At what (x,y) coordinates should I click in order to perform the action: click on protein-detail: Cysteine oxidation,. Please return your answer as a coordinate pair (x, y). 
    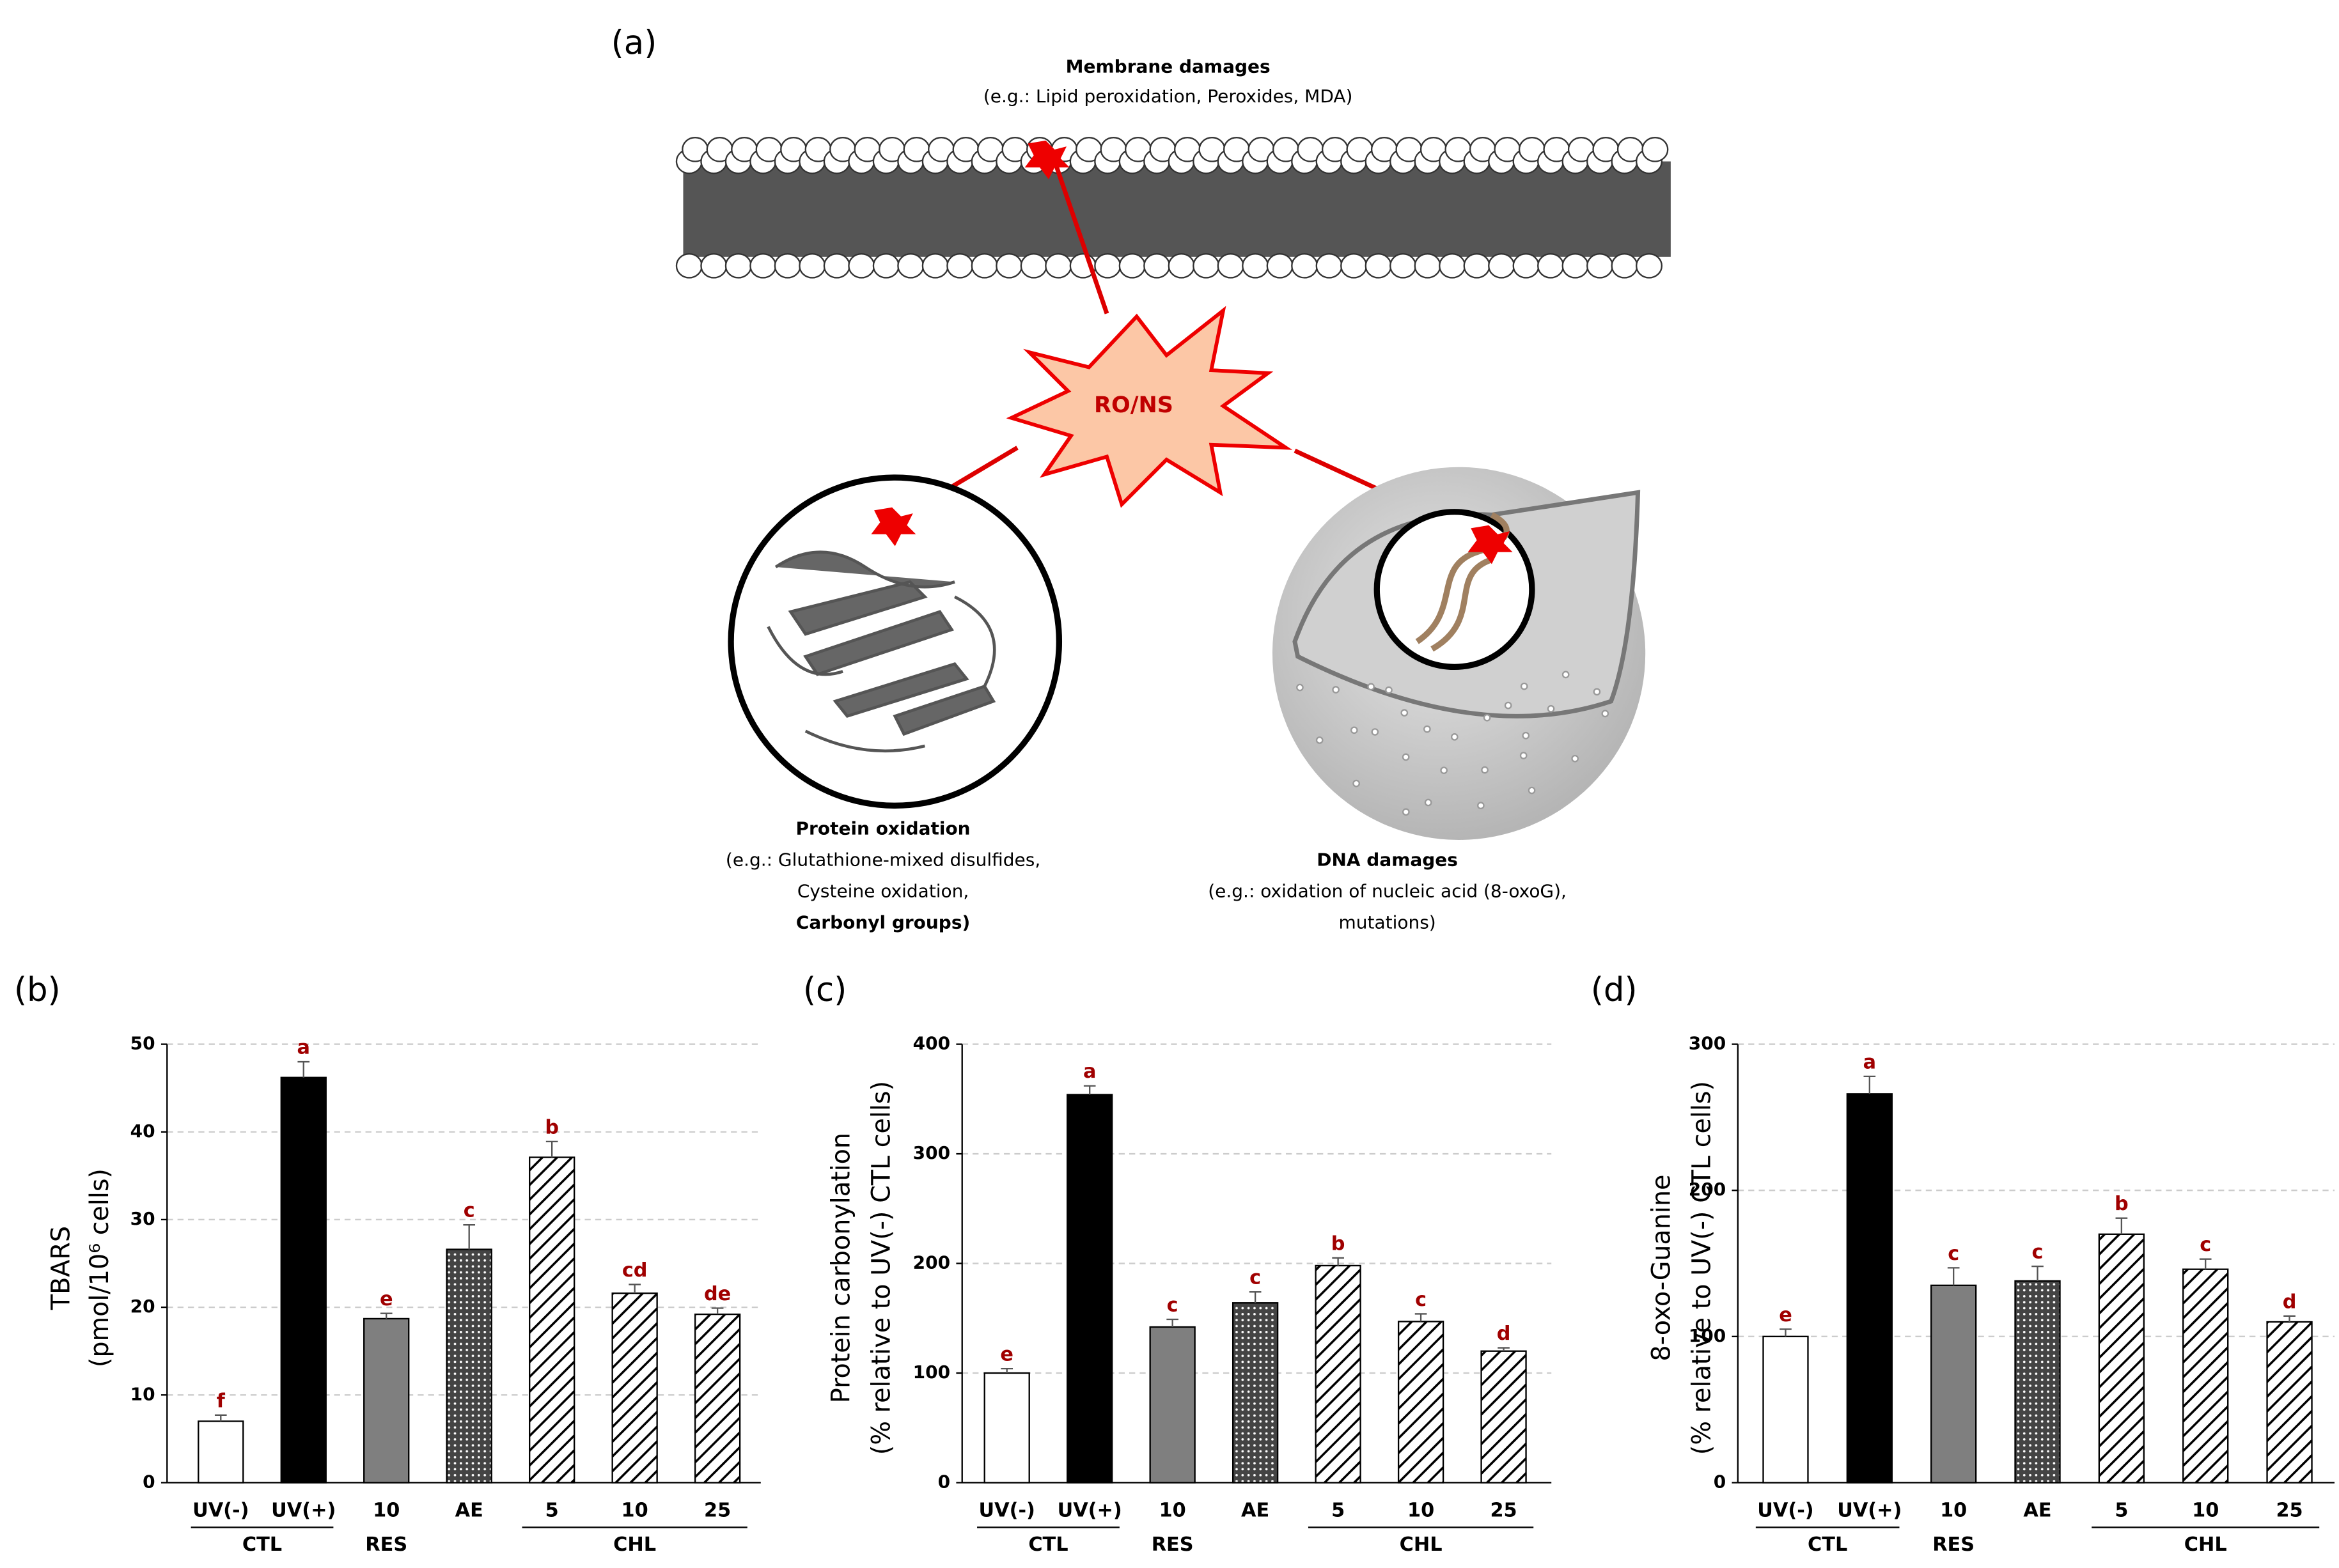
    Looking at the image, I should click on (883, 892).